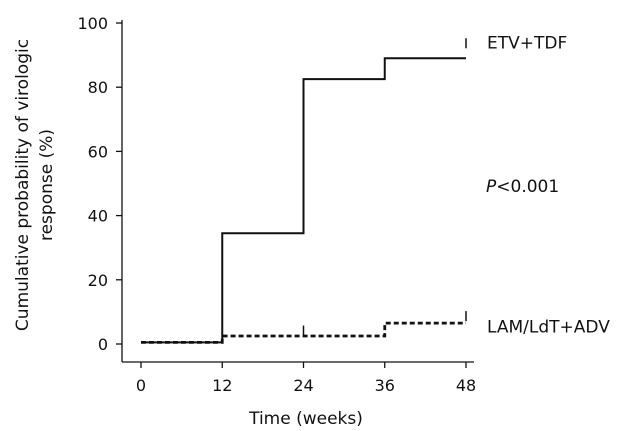 This screenshot has width=621, height=431. Describe the element at coordinates (527, 187) in the screenshot. I see `p-value-text: <0.001` at that location.